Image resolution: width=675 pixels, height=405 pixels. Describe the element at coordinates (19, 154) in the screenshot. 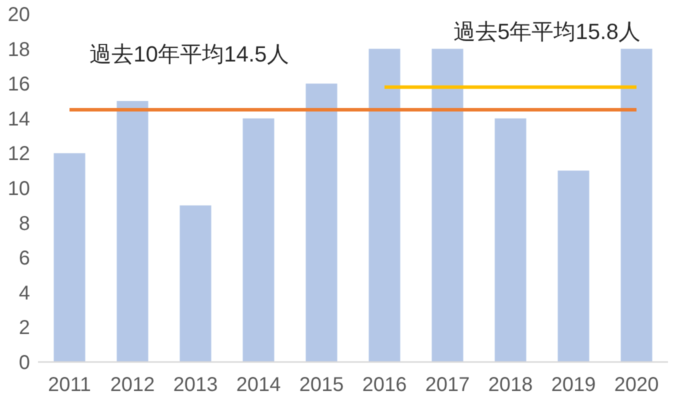

I see `y-tick-label: 12` at that location.